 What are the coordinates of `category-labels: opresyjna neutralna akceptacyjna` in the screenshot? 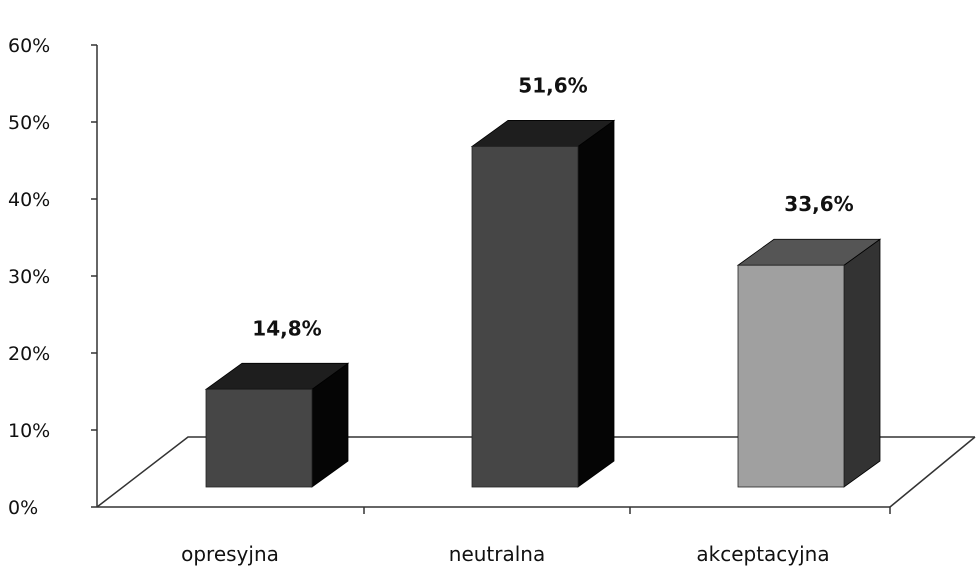 It's located at (505, 554).